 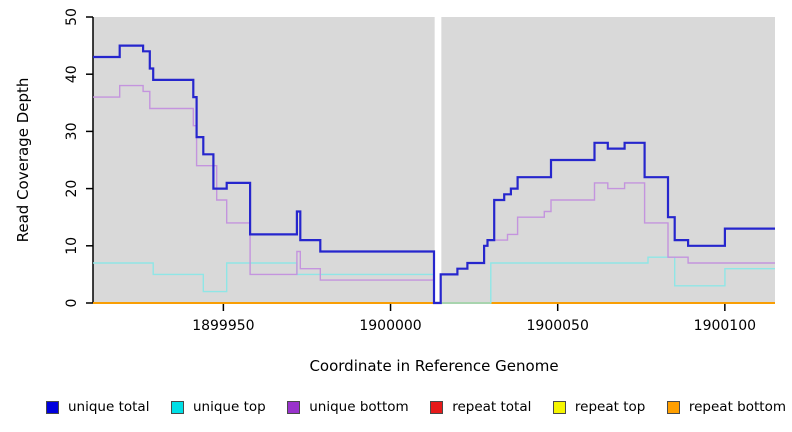 What do you see at coordinates (737, 407) in the screenshot?
I see `legend-label: repeat bottom` at bounding box center [737, 407].